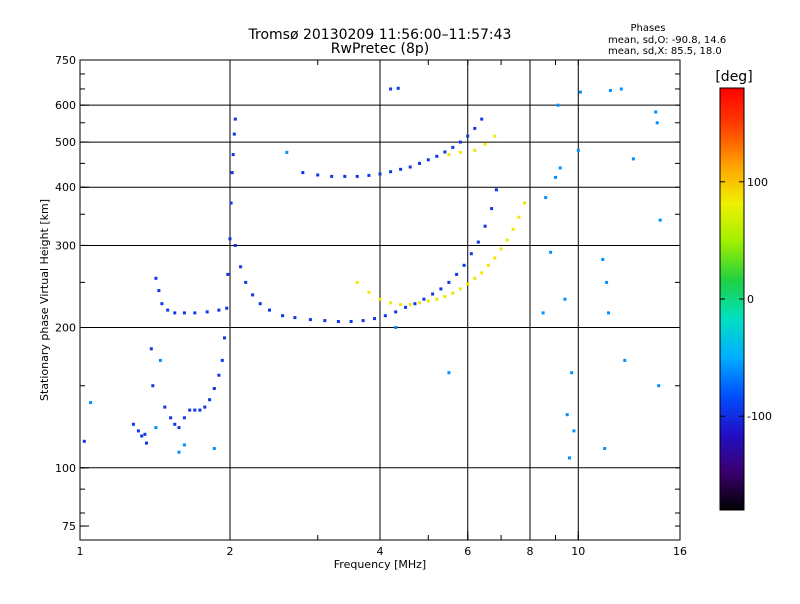  What do you see at coordinates (65, 105) in the screenshot?
I see `y-tick-label: 600` at bounding box center [65, 105].